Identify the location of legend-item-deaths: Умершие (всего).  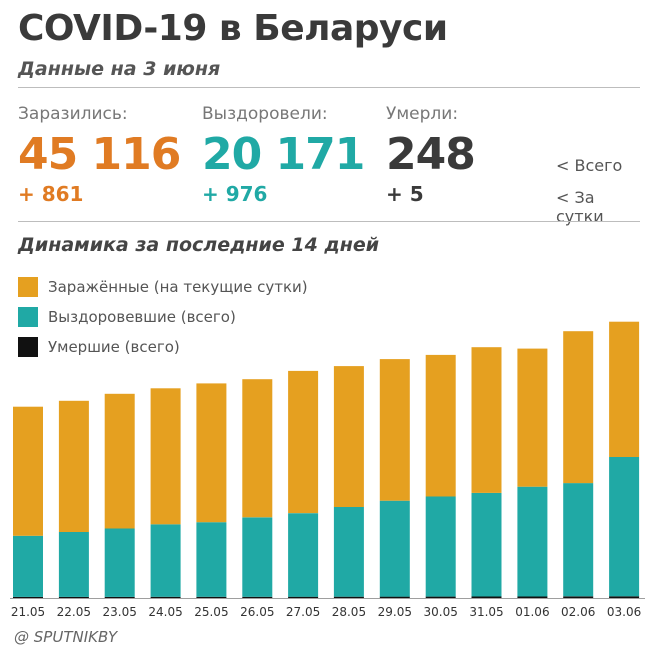
(99, 347).